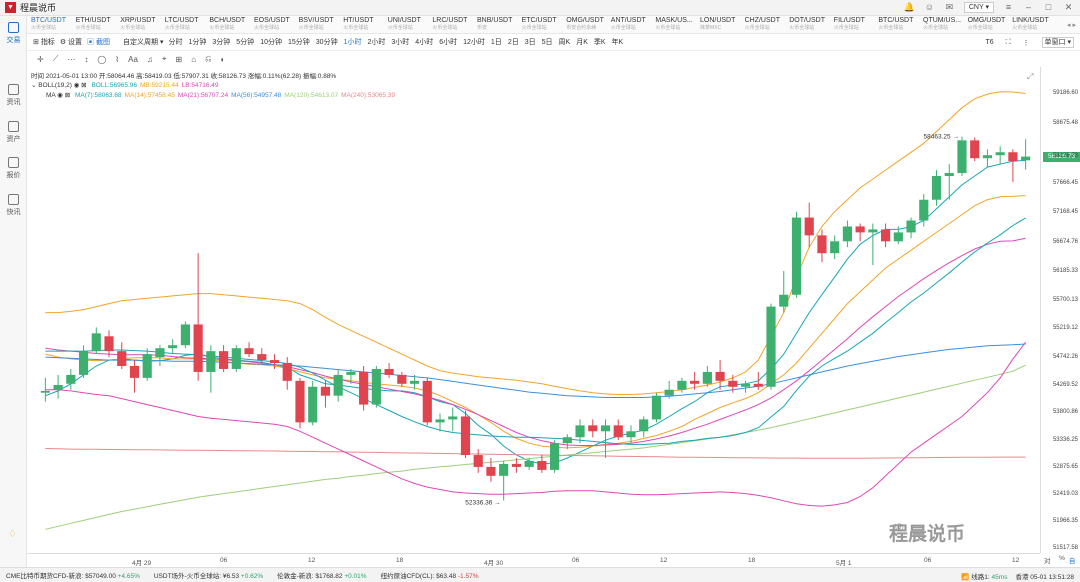 The image size is (1080, 582). I want to click on drawing-tool-icon: ⋯, so click(71, 59).